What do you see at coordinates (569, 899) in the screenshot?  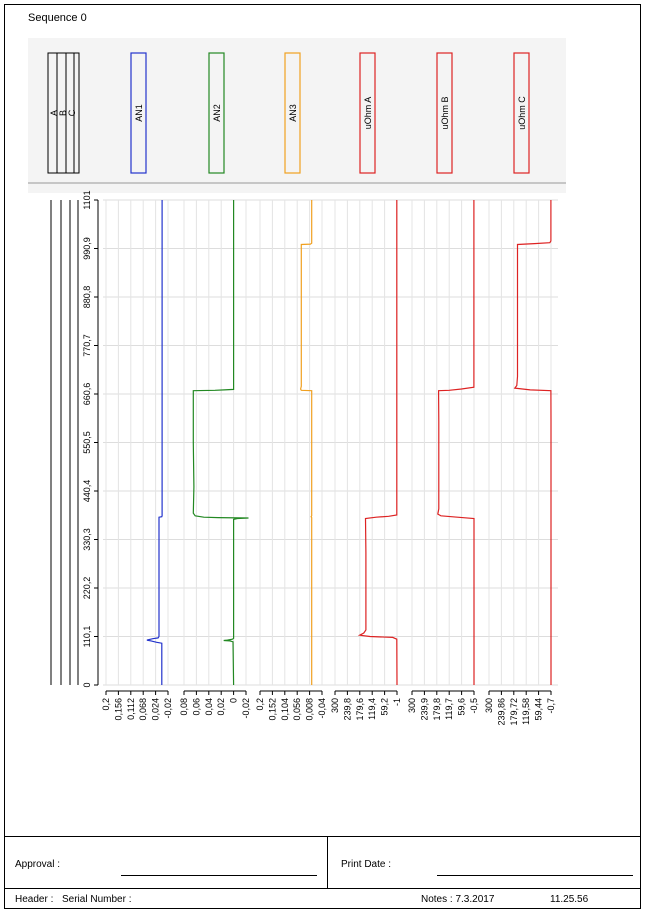 I see `print-time: 11.25.56` at bounding box center [569, 899].